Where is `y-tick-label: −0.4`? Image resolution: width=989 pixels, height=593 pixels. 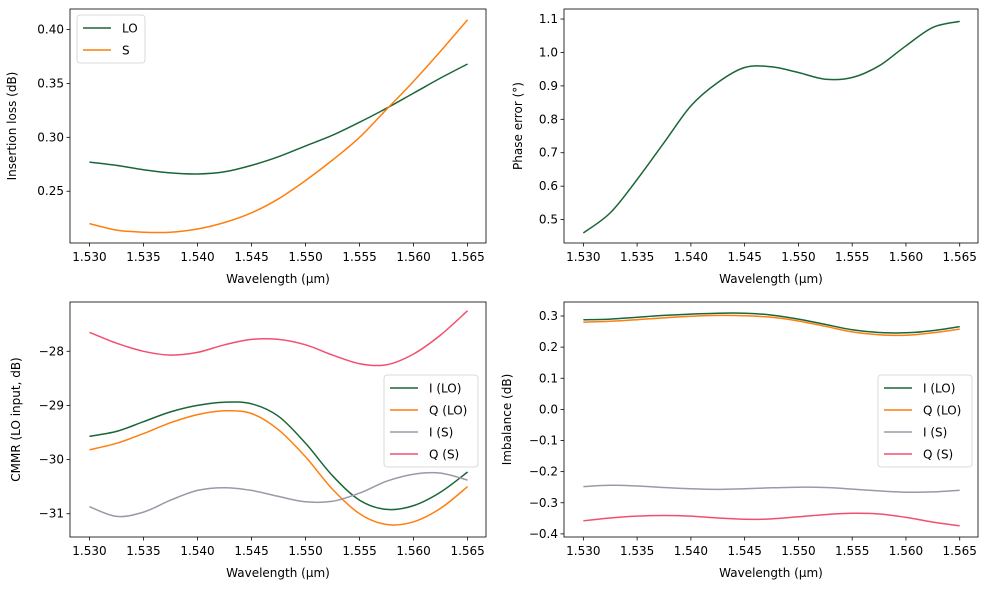 y-tick-label: −0.4 is located at coordinates (543, 534).